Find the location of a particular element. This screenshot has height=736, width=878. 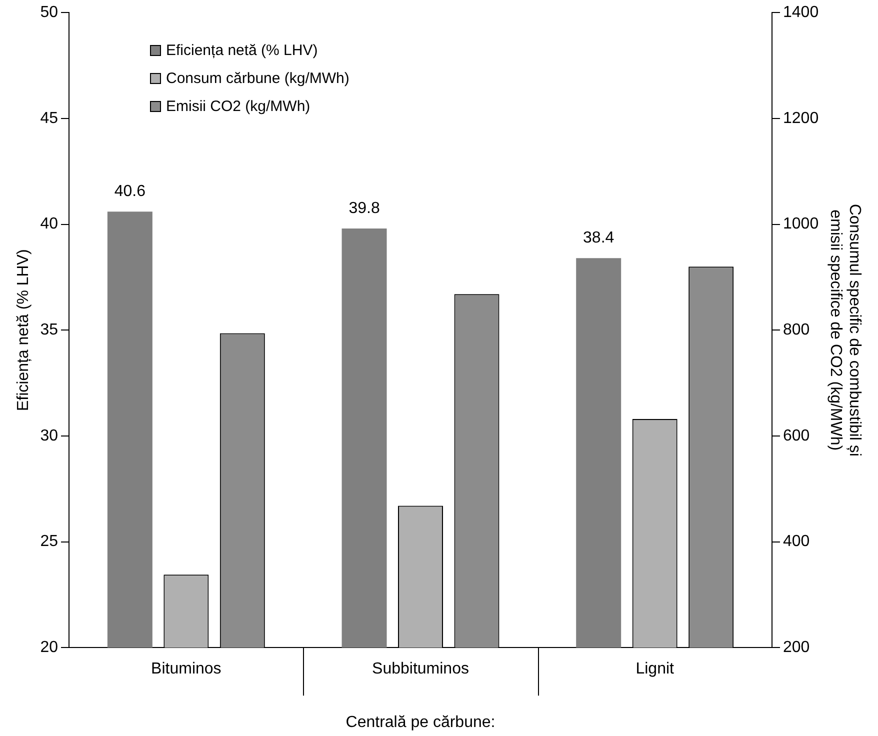

y-axis-title: Eficiența netă (% LHV) is located at coordinates (23, 330).